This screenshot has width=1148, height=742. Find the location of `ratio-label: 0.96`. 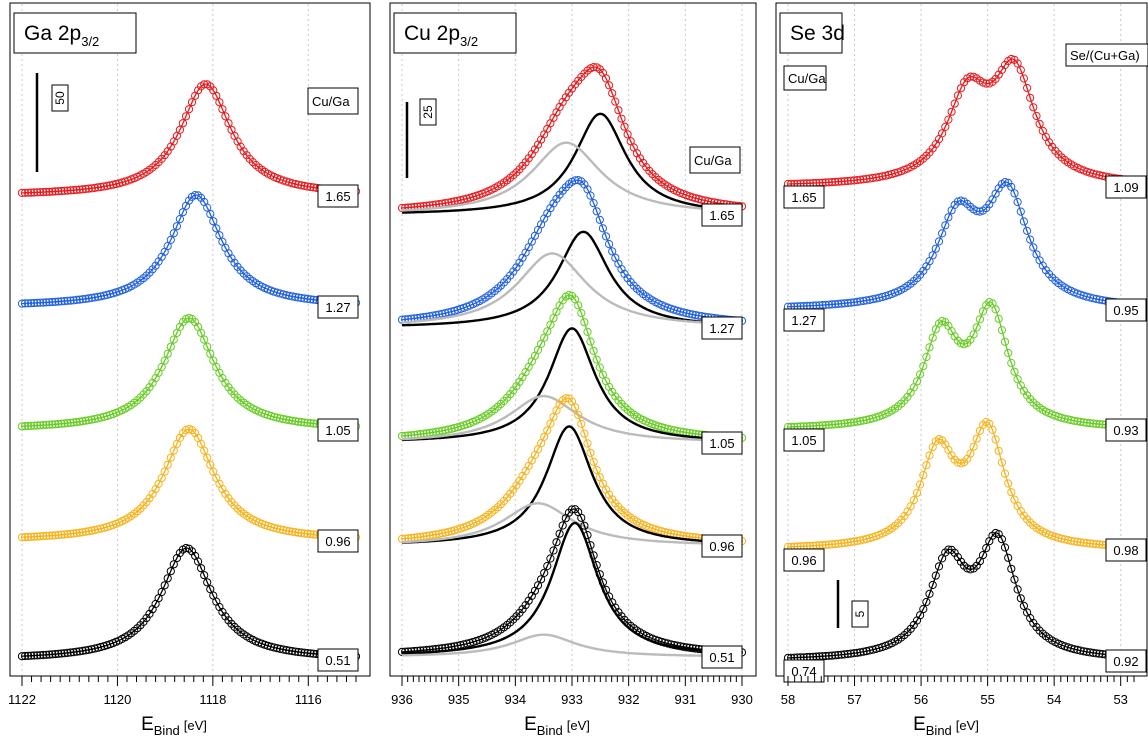

ratio-label: 0.96 is located at coordinates (721, 546).